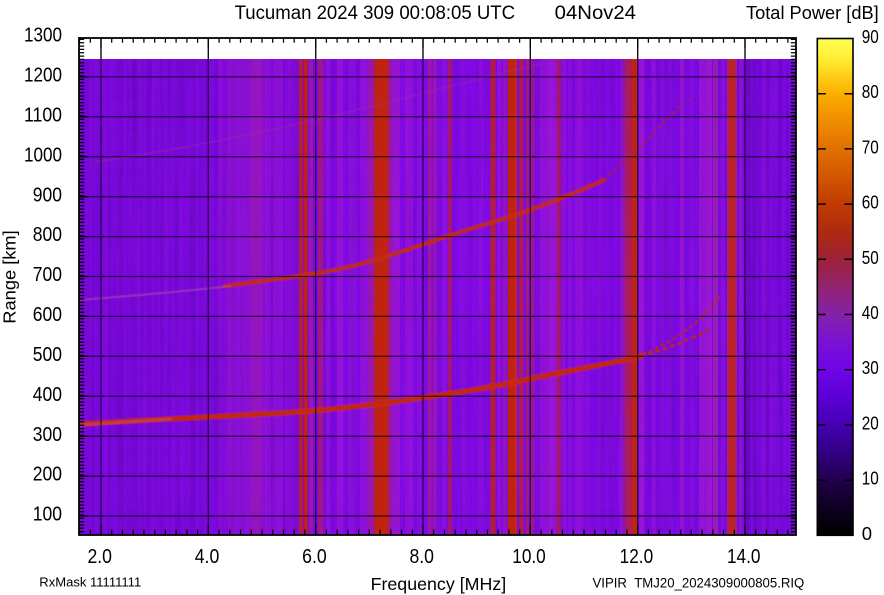  I want to click on svg-text: VIPIR TMJ20_2024309000805.RIQ, so click(699, 583).